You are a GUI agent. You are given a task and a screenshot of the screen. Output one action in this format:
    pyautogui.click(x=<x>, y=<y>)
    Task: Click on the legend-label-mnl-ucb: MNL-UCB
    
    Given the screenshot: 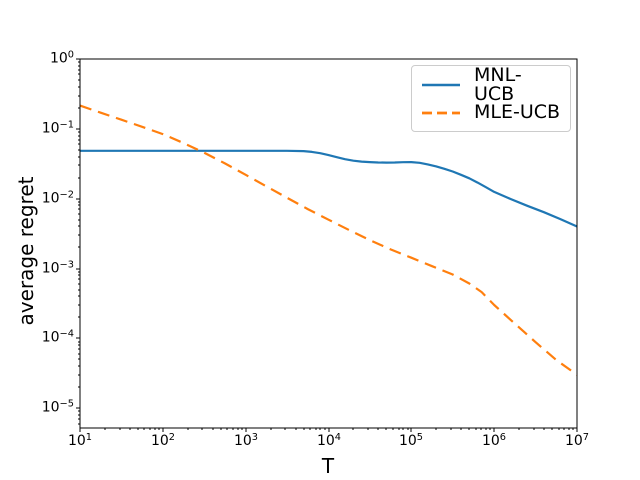 What is the action you would take?
    pyautogui.click(x=498, y=84)
    